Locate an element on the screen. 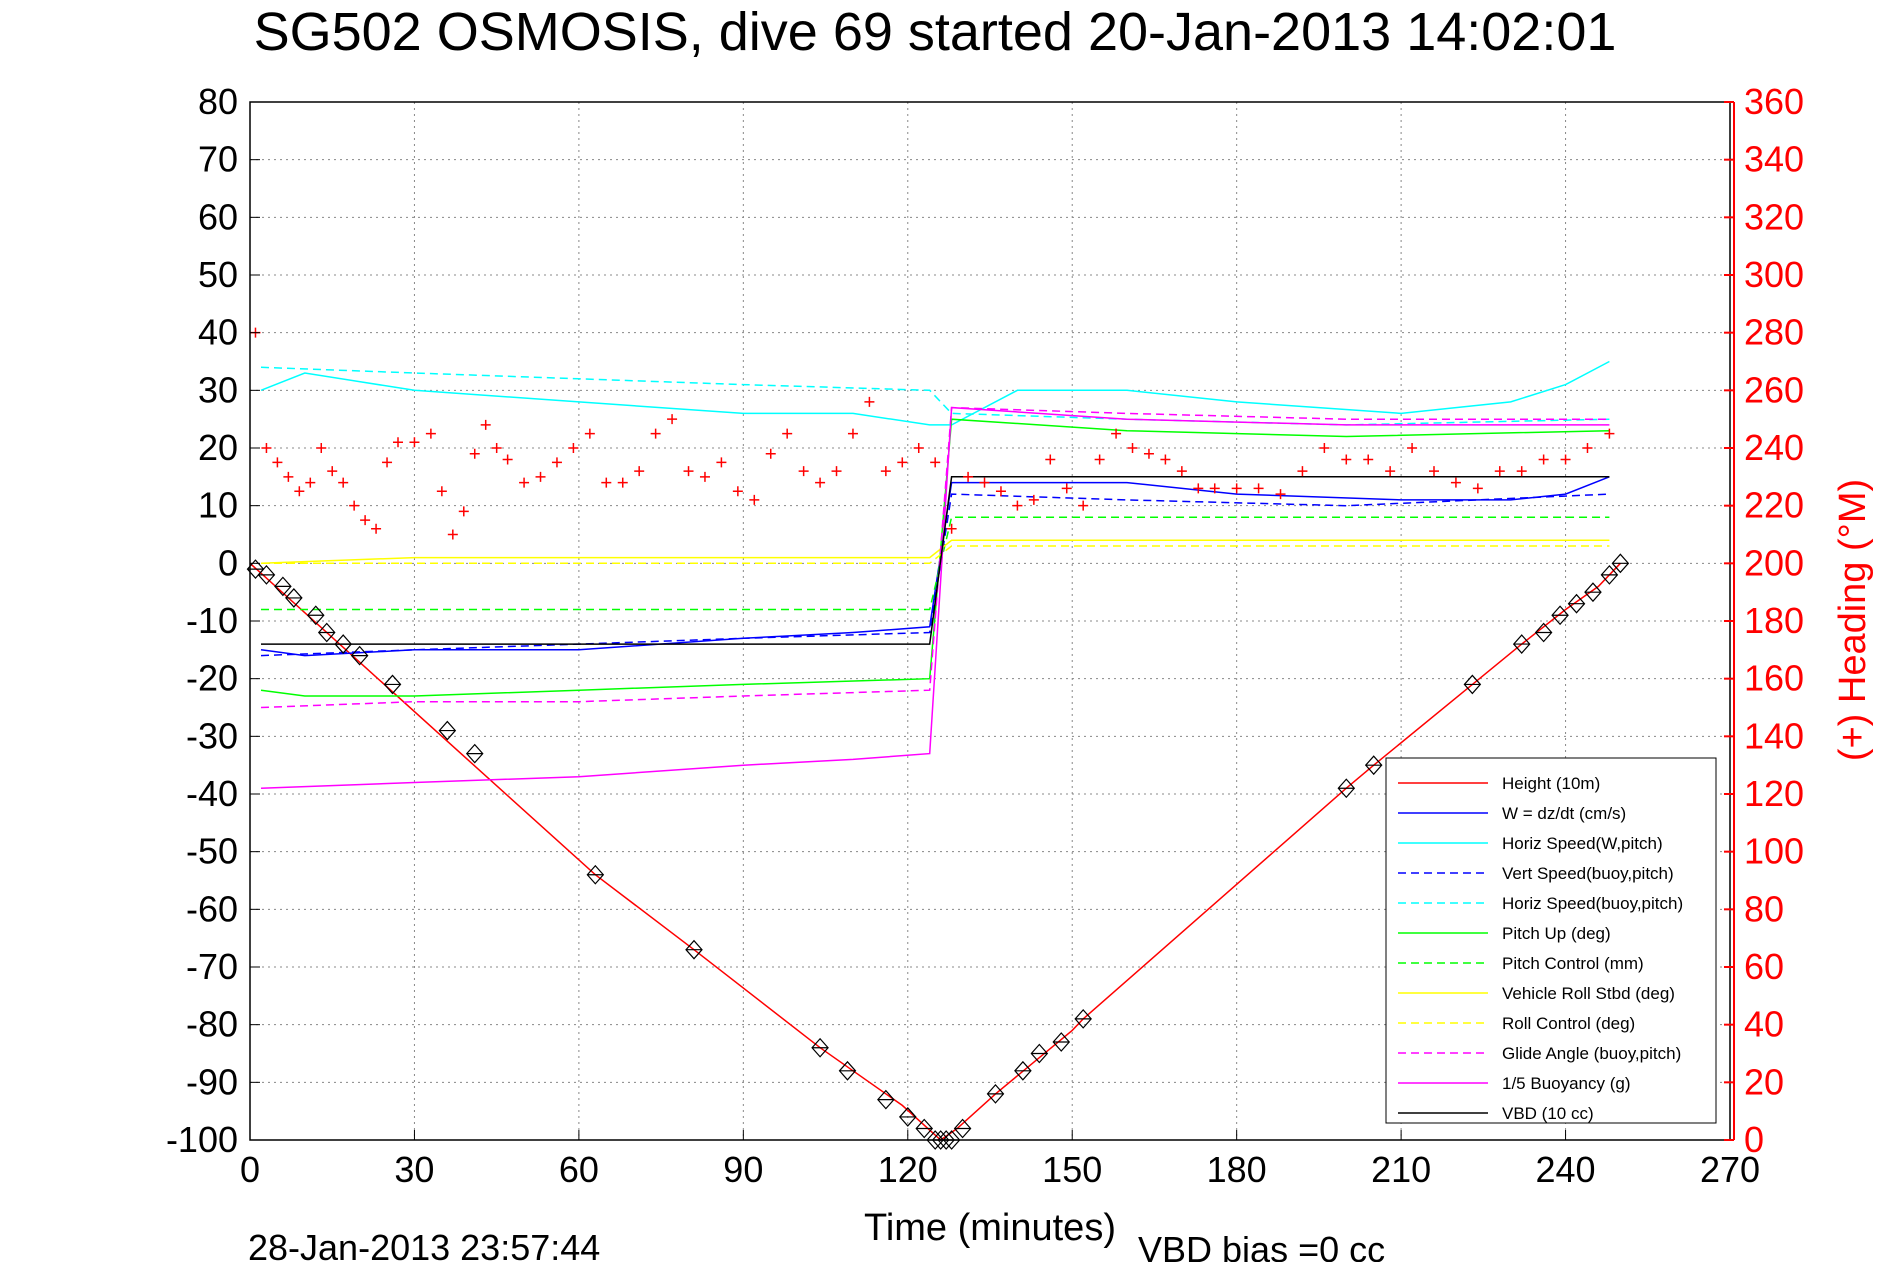 This screenshot has width=1891, height=1262. y2-tick-label: 340 is located at coordinates (1774, 159).